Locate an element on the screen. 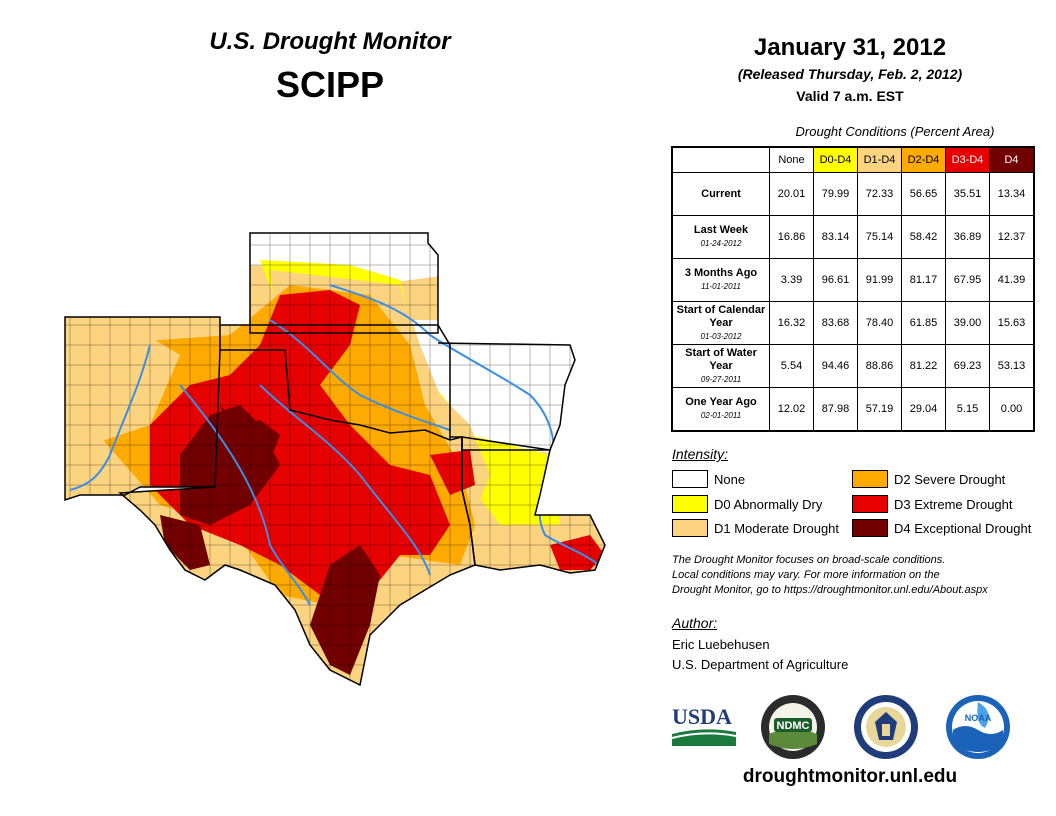  table-cell: 81.22 is located at coordinates (923, 366).